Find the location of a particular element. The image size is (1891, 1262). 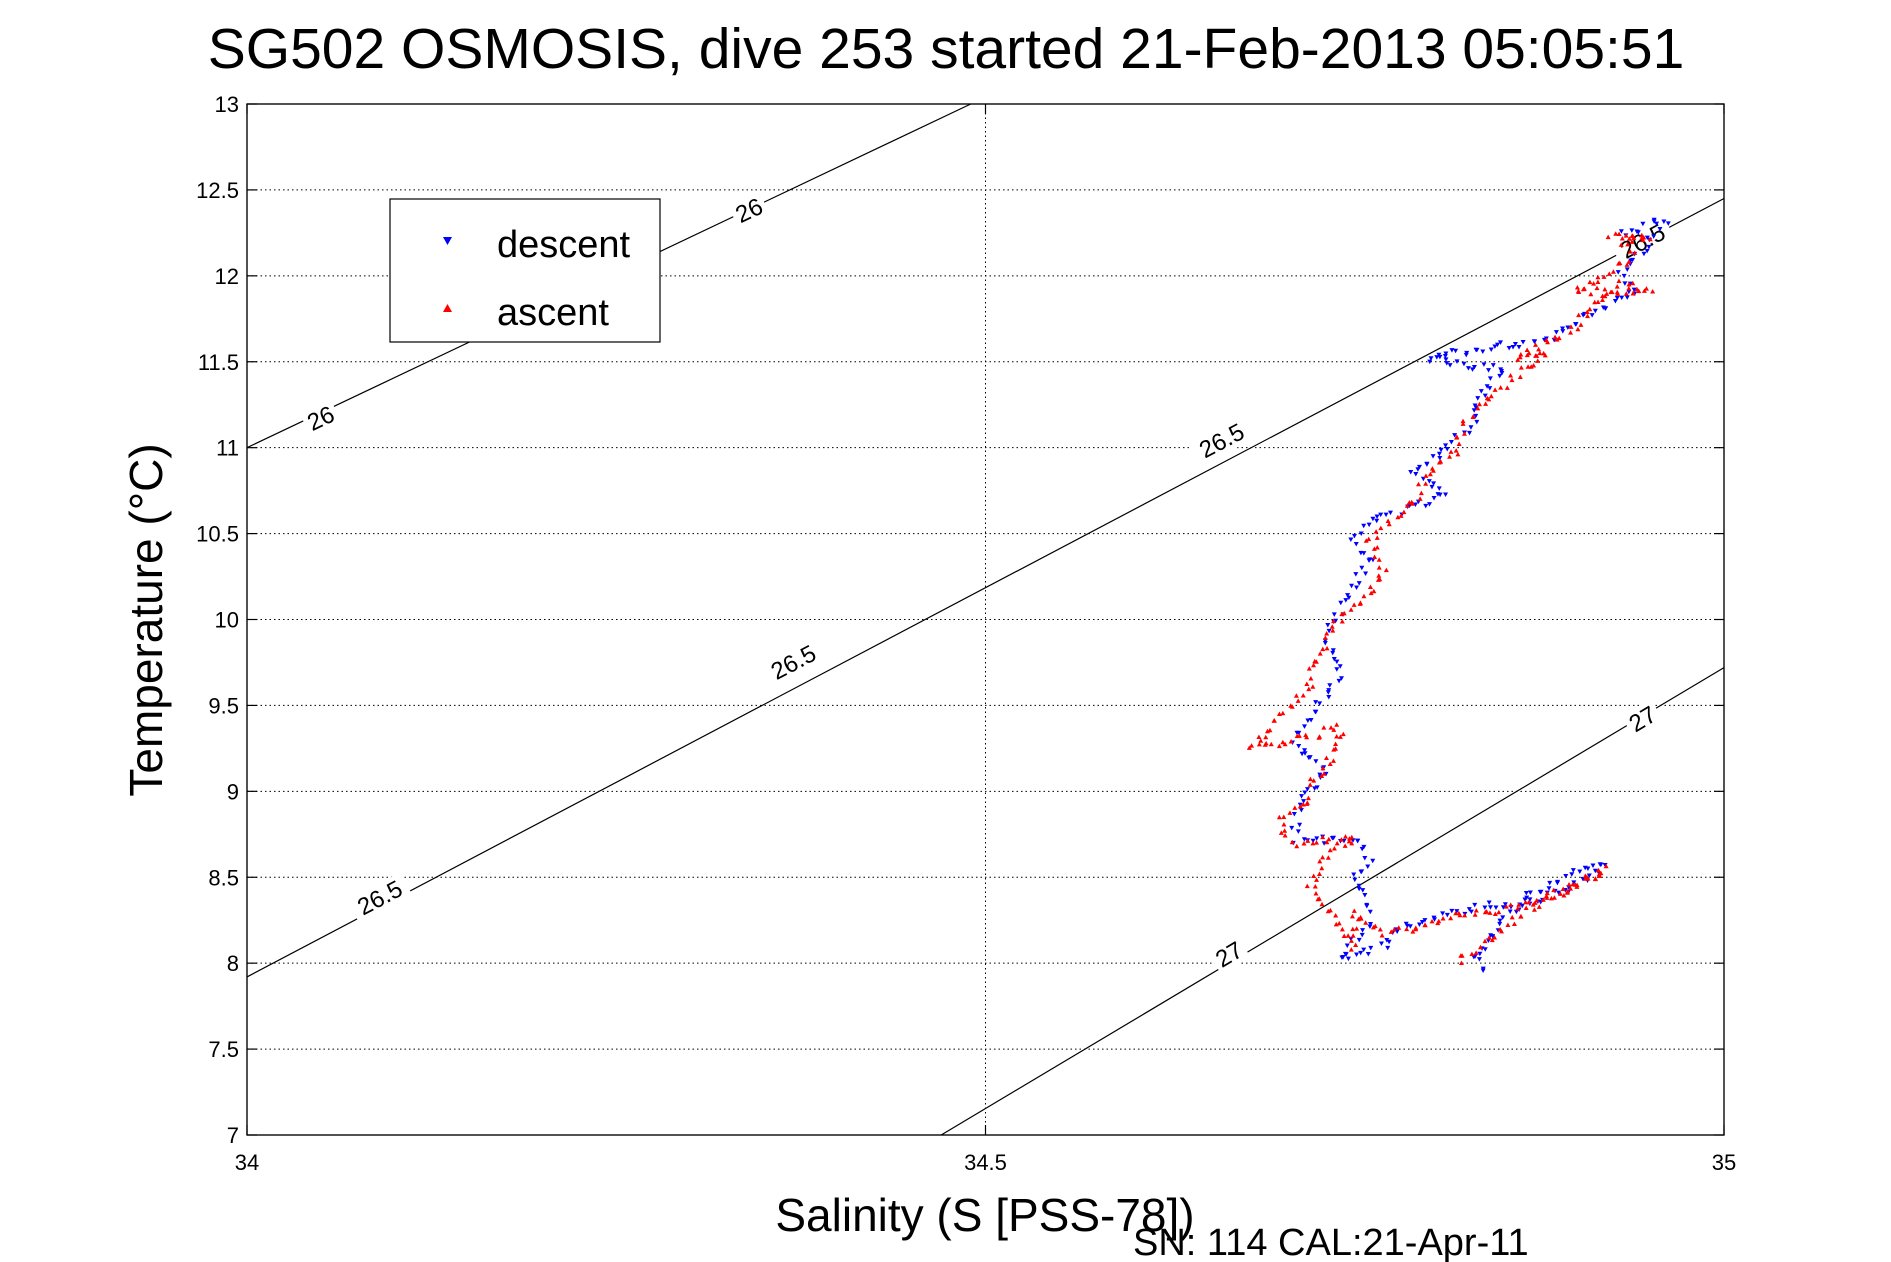

legend-descent-marker is located at coordinates (447, 241).